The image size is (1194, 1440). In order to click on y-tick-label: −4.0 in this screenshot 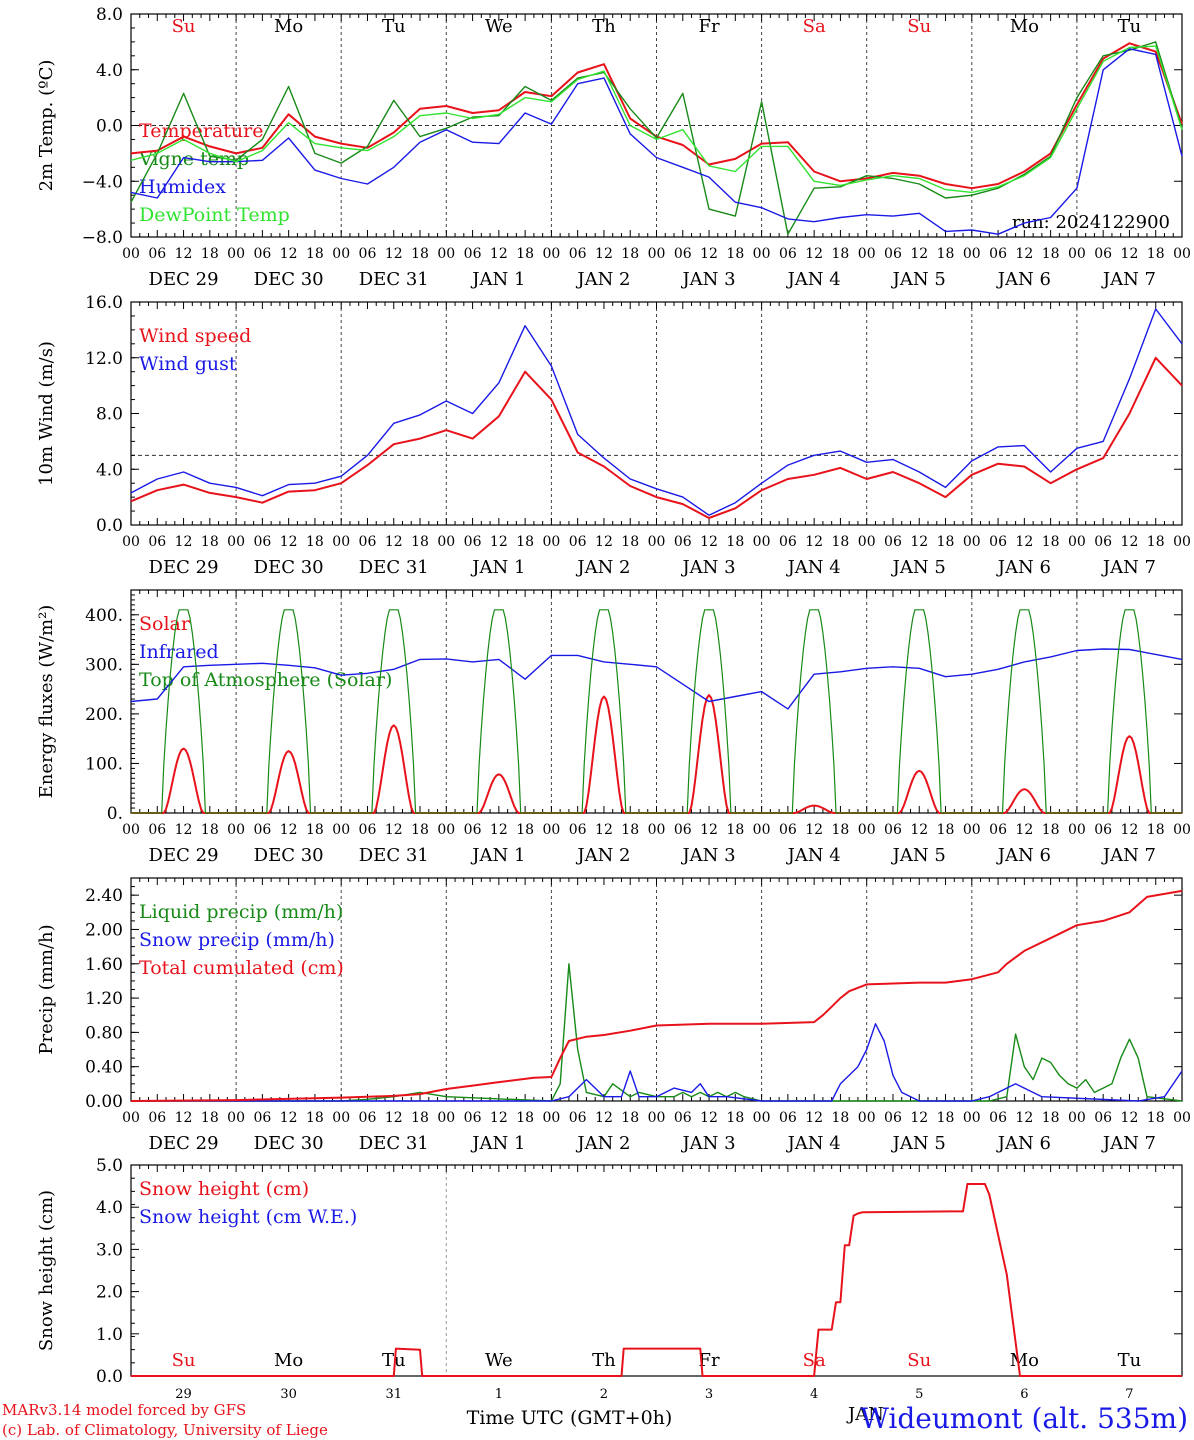, I will do `click(102, 182)`.